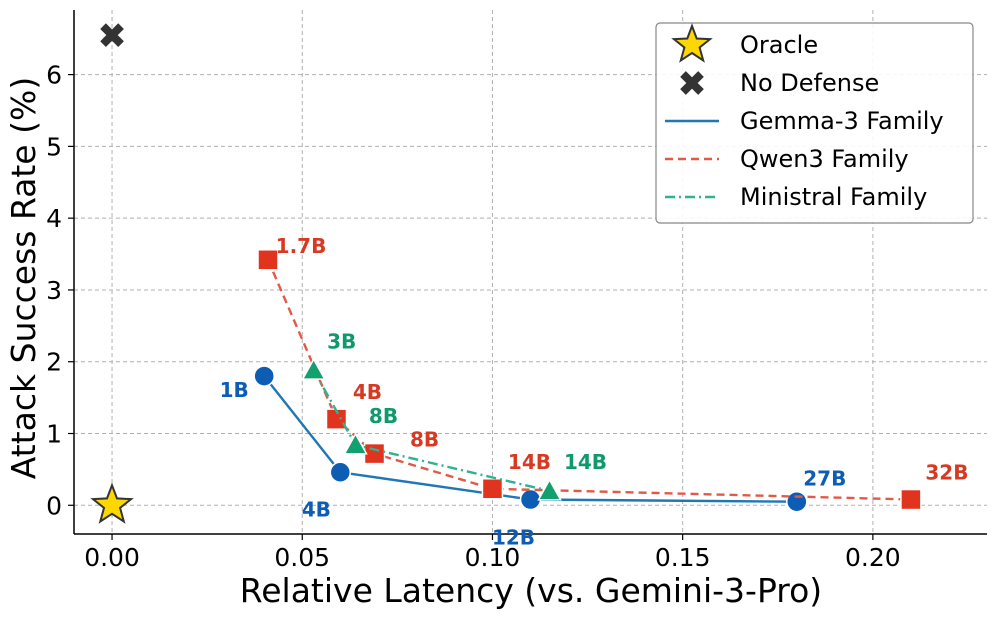 The width and height of the screenshot is (997, 618). What do you see at coordinates (824, 479) in the screenshot?
I see `gemma-3-family-point-27b-label: 27B` at bounding box center [824, 479].